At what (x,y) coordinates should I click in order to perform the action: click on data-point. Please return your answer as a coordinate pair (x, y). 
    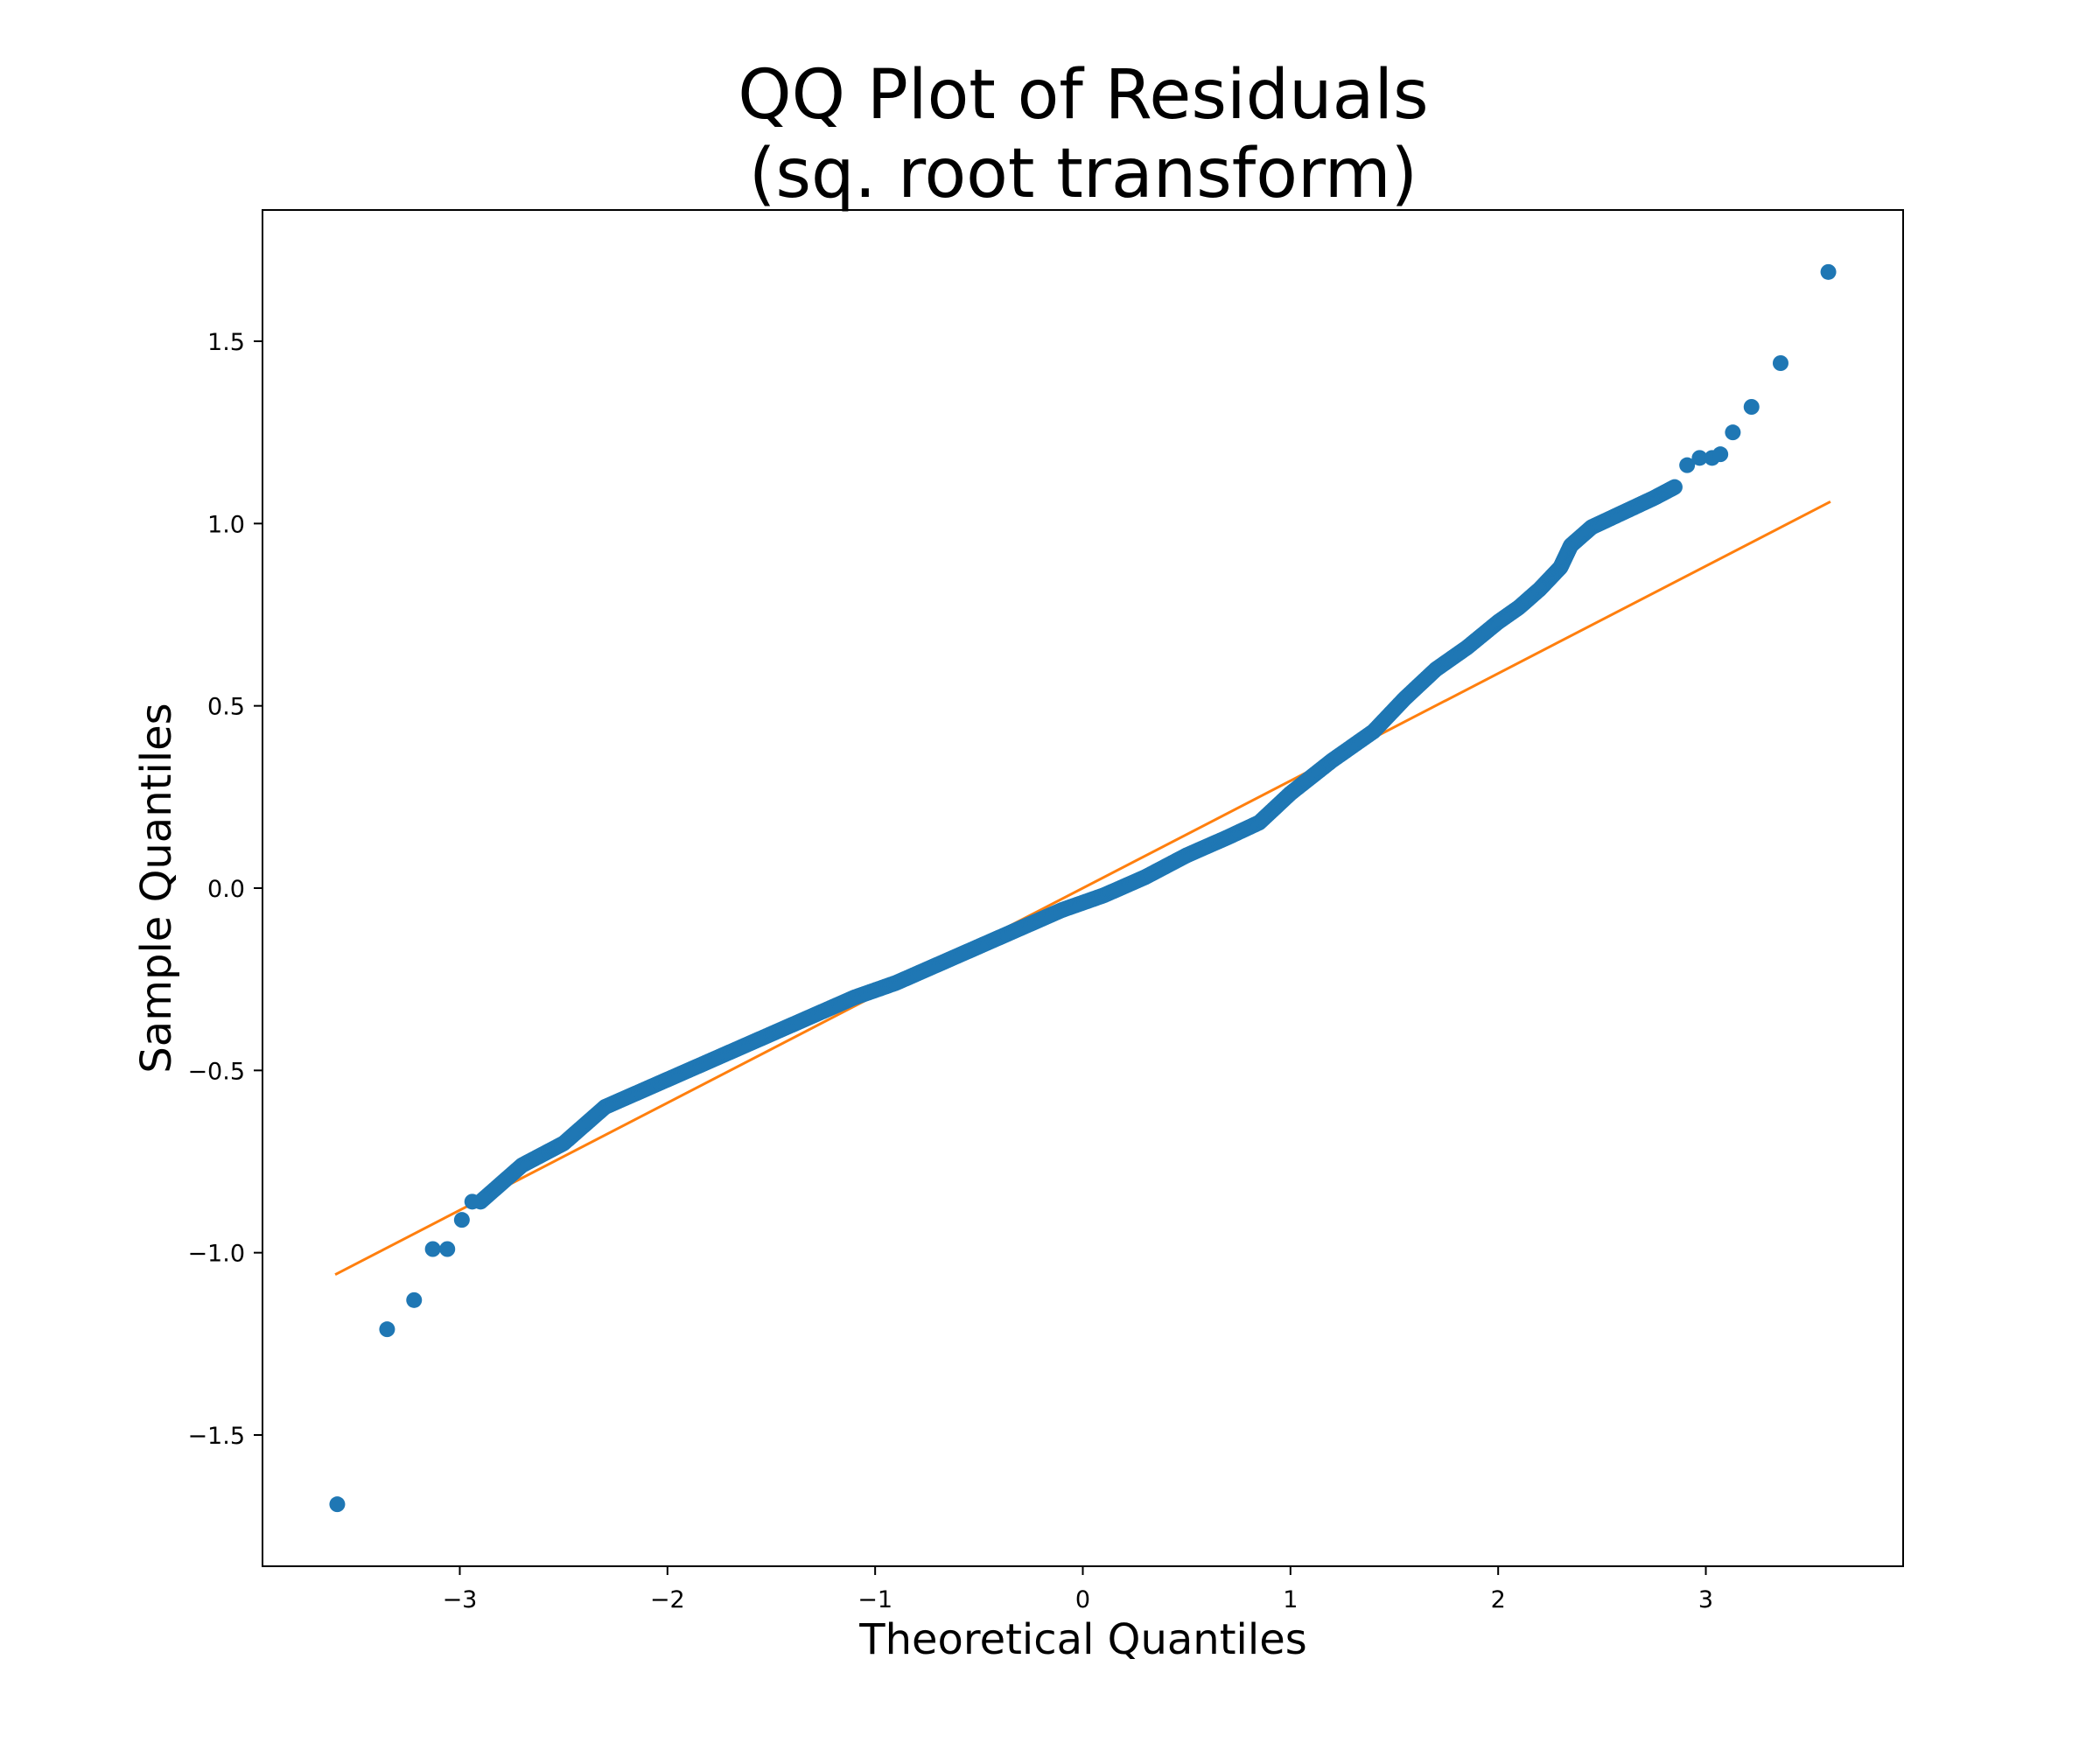
    Looking at the image, I should click on (1674, 487).